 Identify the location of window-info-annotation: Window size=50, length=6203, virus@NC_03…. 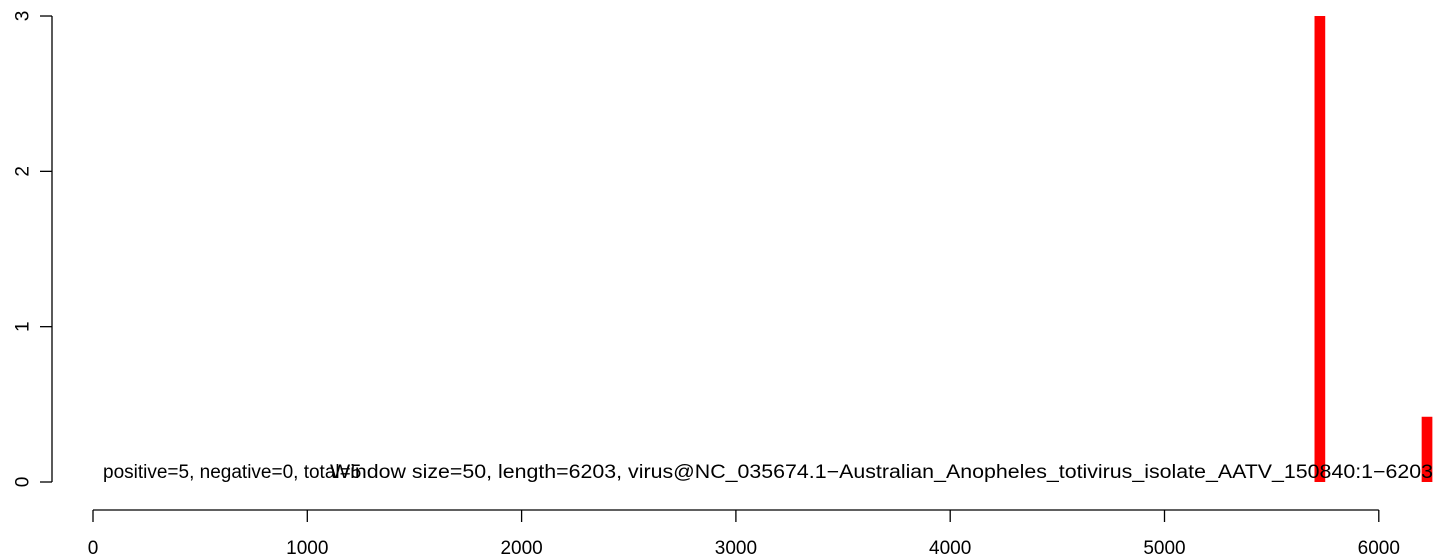
(881, 472).